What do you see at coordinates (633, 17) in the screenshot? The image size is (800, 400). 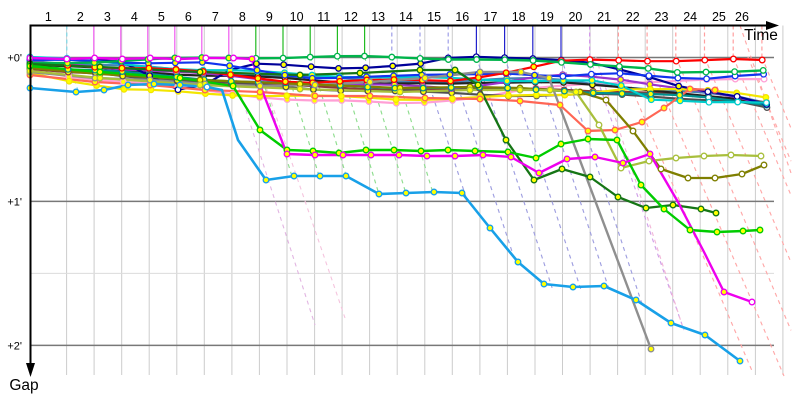 I see `svg-text: 22` at bounding box center [633, 17].